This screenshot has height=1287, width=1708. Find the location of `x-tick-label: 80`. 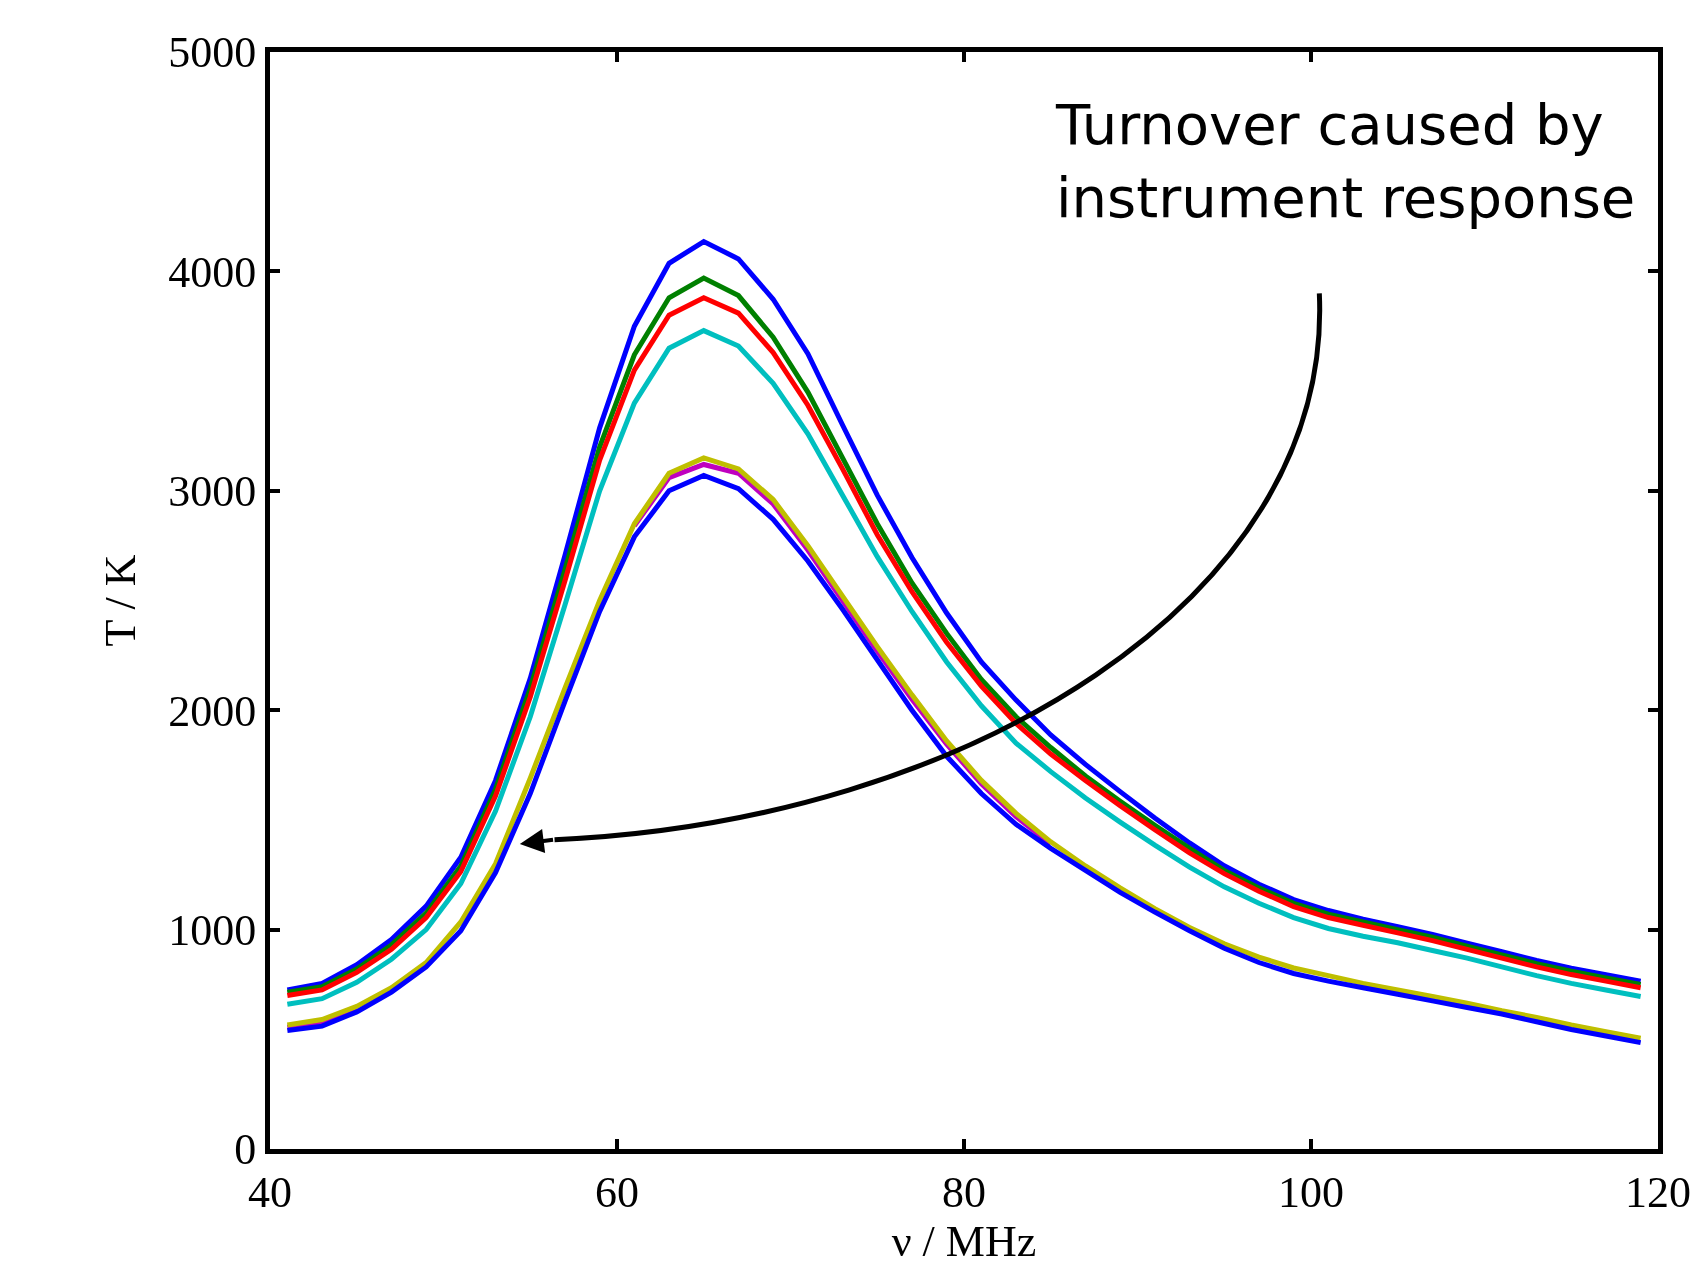

x-tick-label: 80 is located at coordinates (964, 1192).